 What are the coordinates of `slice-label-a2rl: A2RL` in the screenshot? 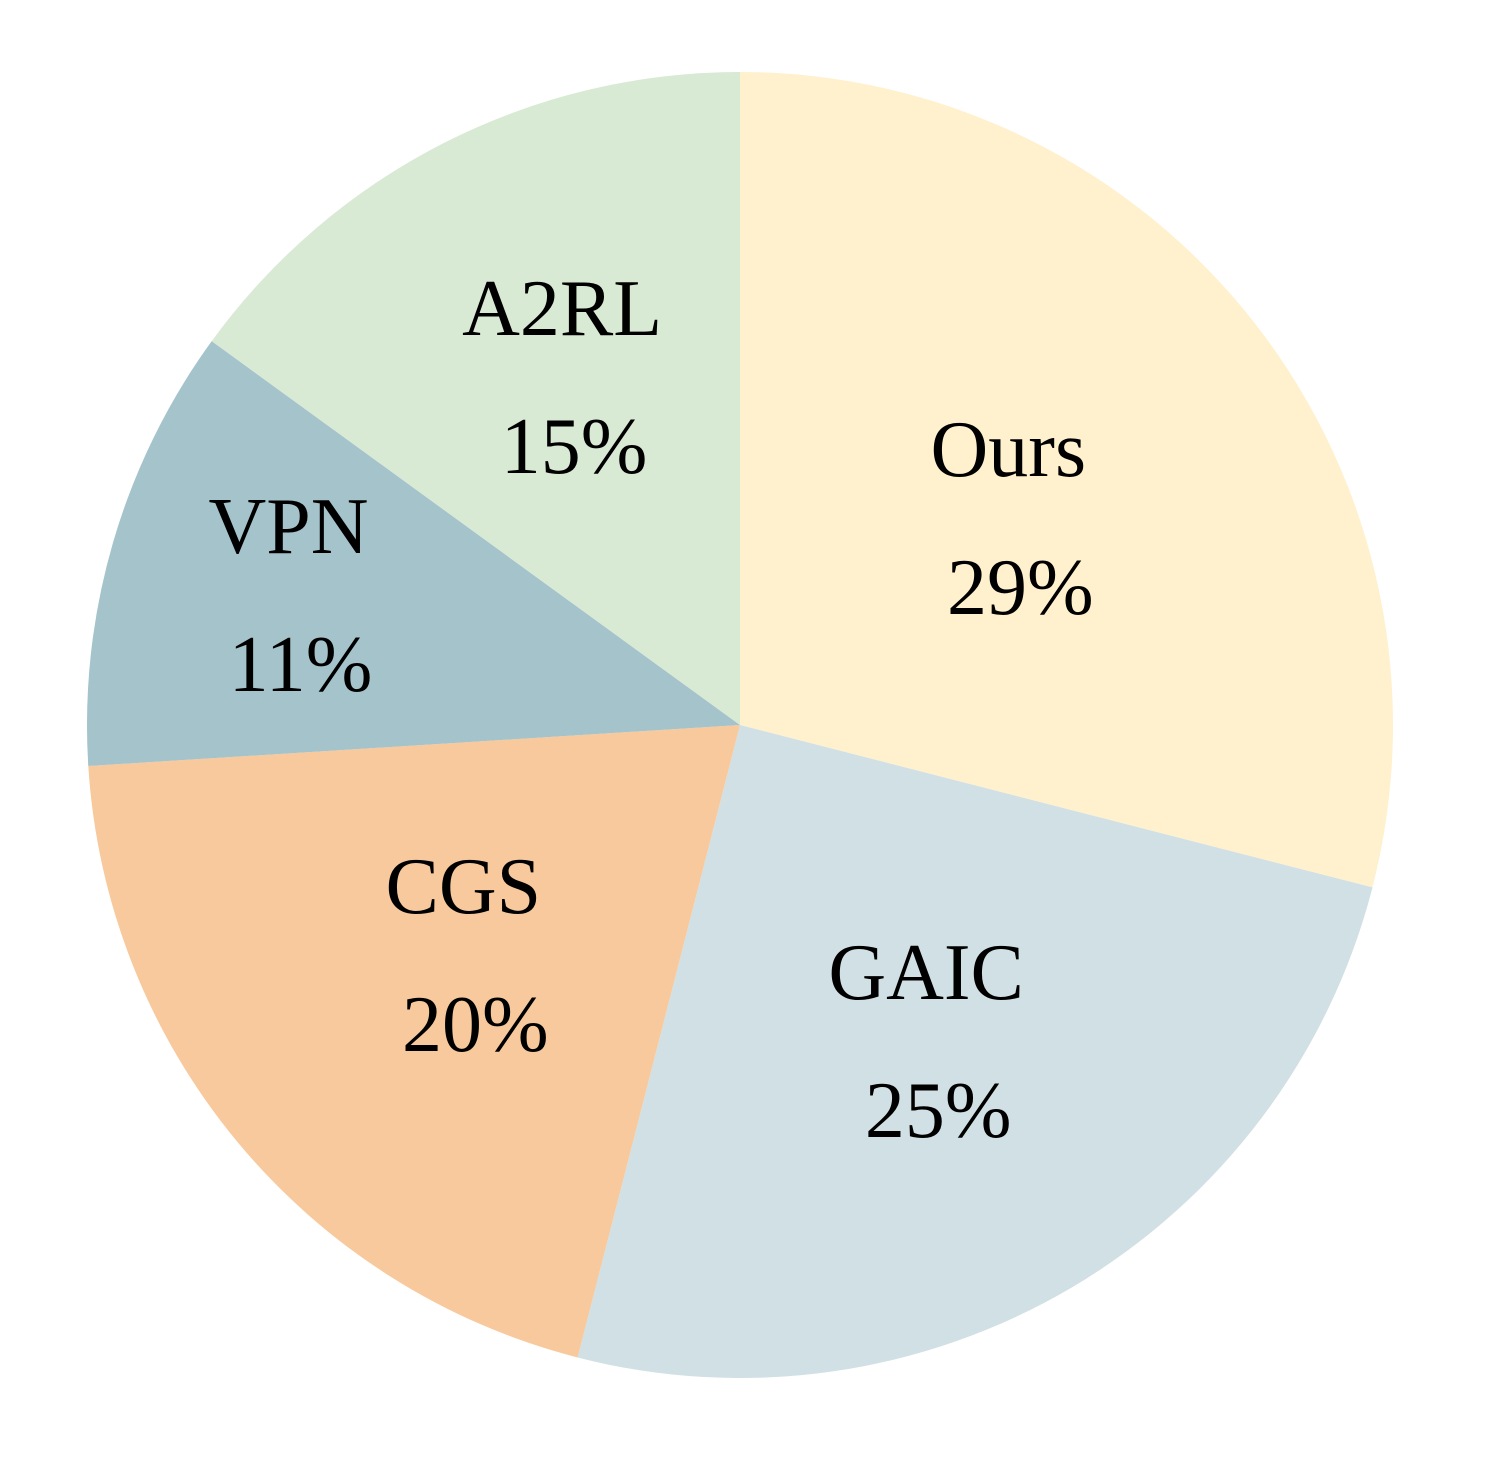 It's located at (562, 309).